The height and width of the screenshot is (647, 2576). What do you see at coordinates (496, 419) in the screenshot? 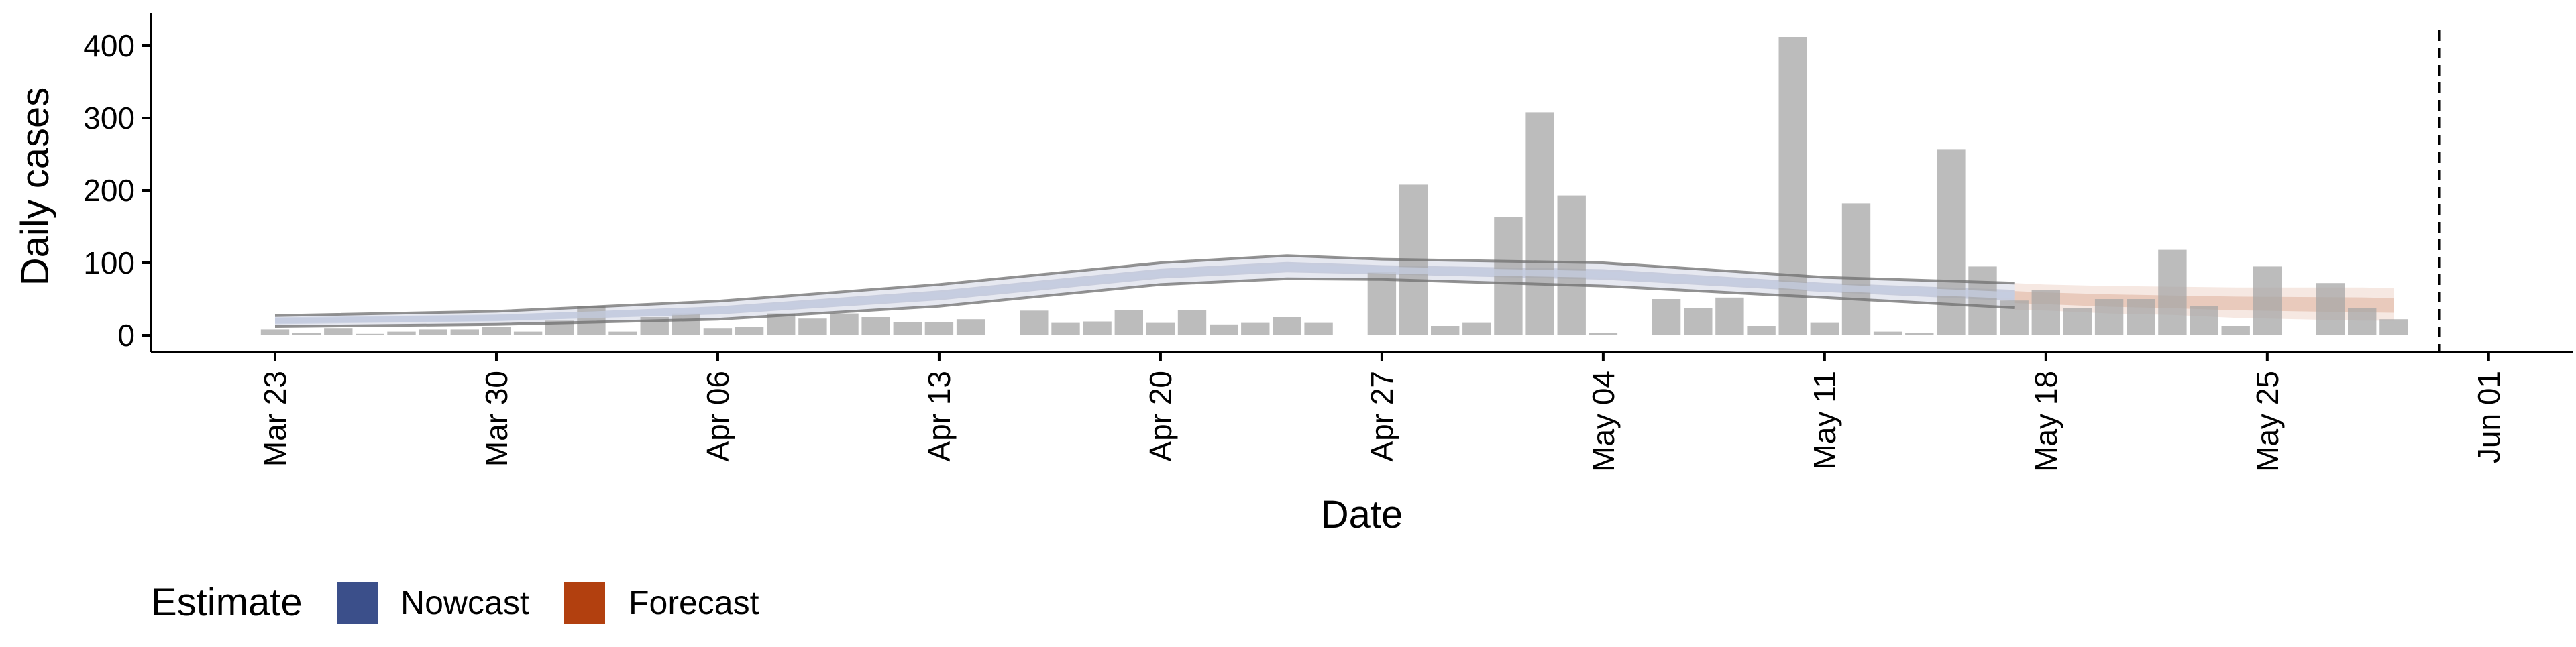
I see `x-tick-label: Mar 30` at bounding box center [496, 419].